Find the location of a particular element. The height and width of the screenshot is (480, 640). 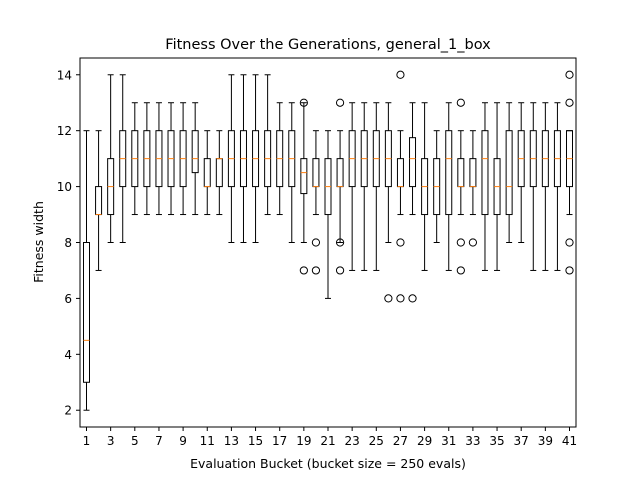

x-tick-label: 1 is located at coordinates (87, 441).